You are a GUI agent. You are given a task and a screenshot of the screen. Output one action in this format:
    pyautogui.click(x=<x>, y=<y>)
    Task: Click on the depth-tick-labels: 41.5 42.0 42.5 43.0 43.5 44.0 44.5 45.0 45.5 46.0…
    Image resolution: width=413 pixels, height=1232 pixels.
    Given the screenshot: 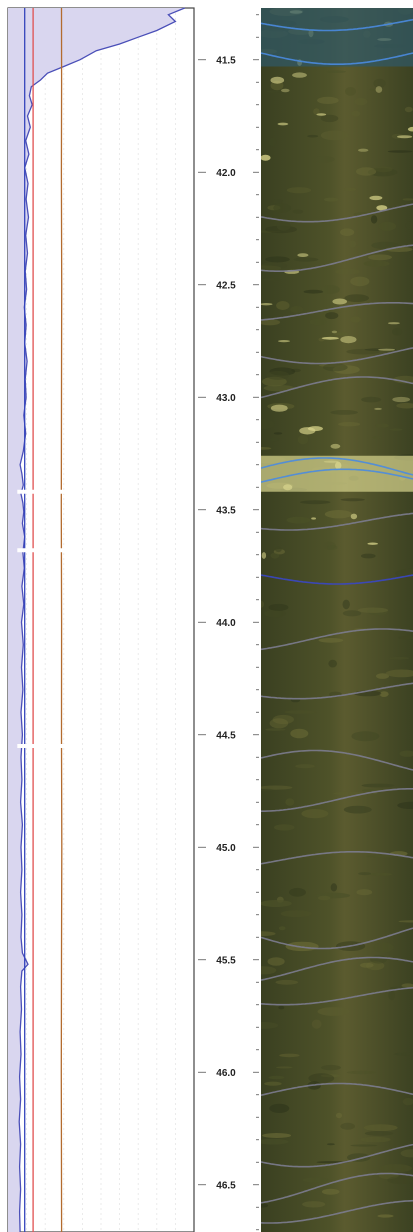 What is the action you would take?
    pyautogui.click(x=226, y=623)
    